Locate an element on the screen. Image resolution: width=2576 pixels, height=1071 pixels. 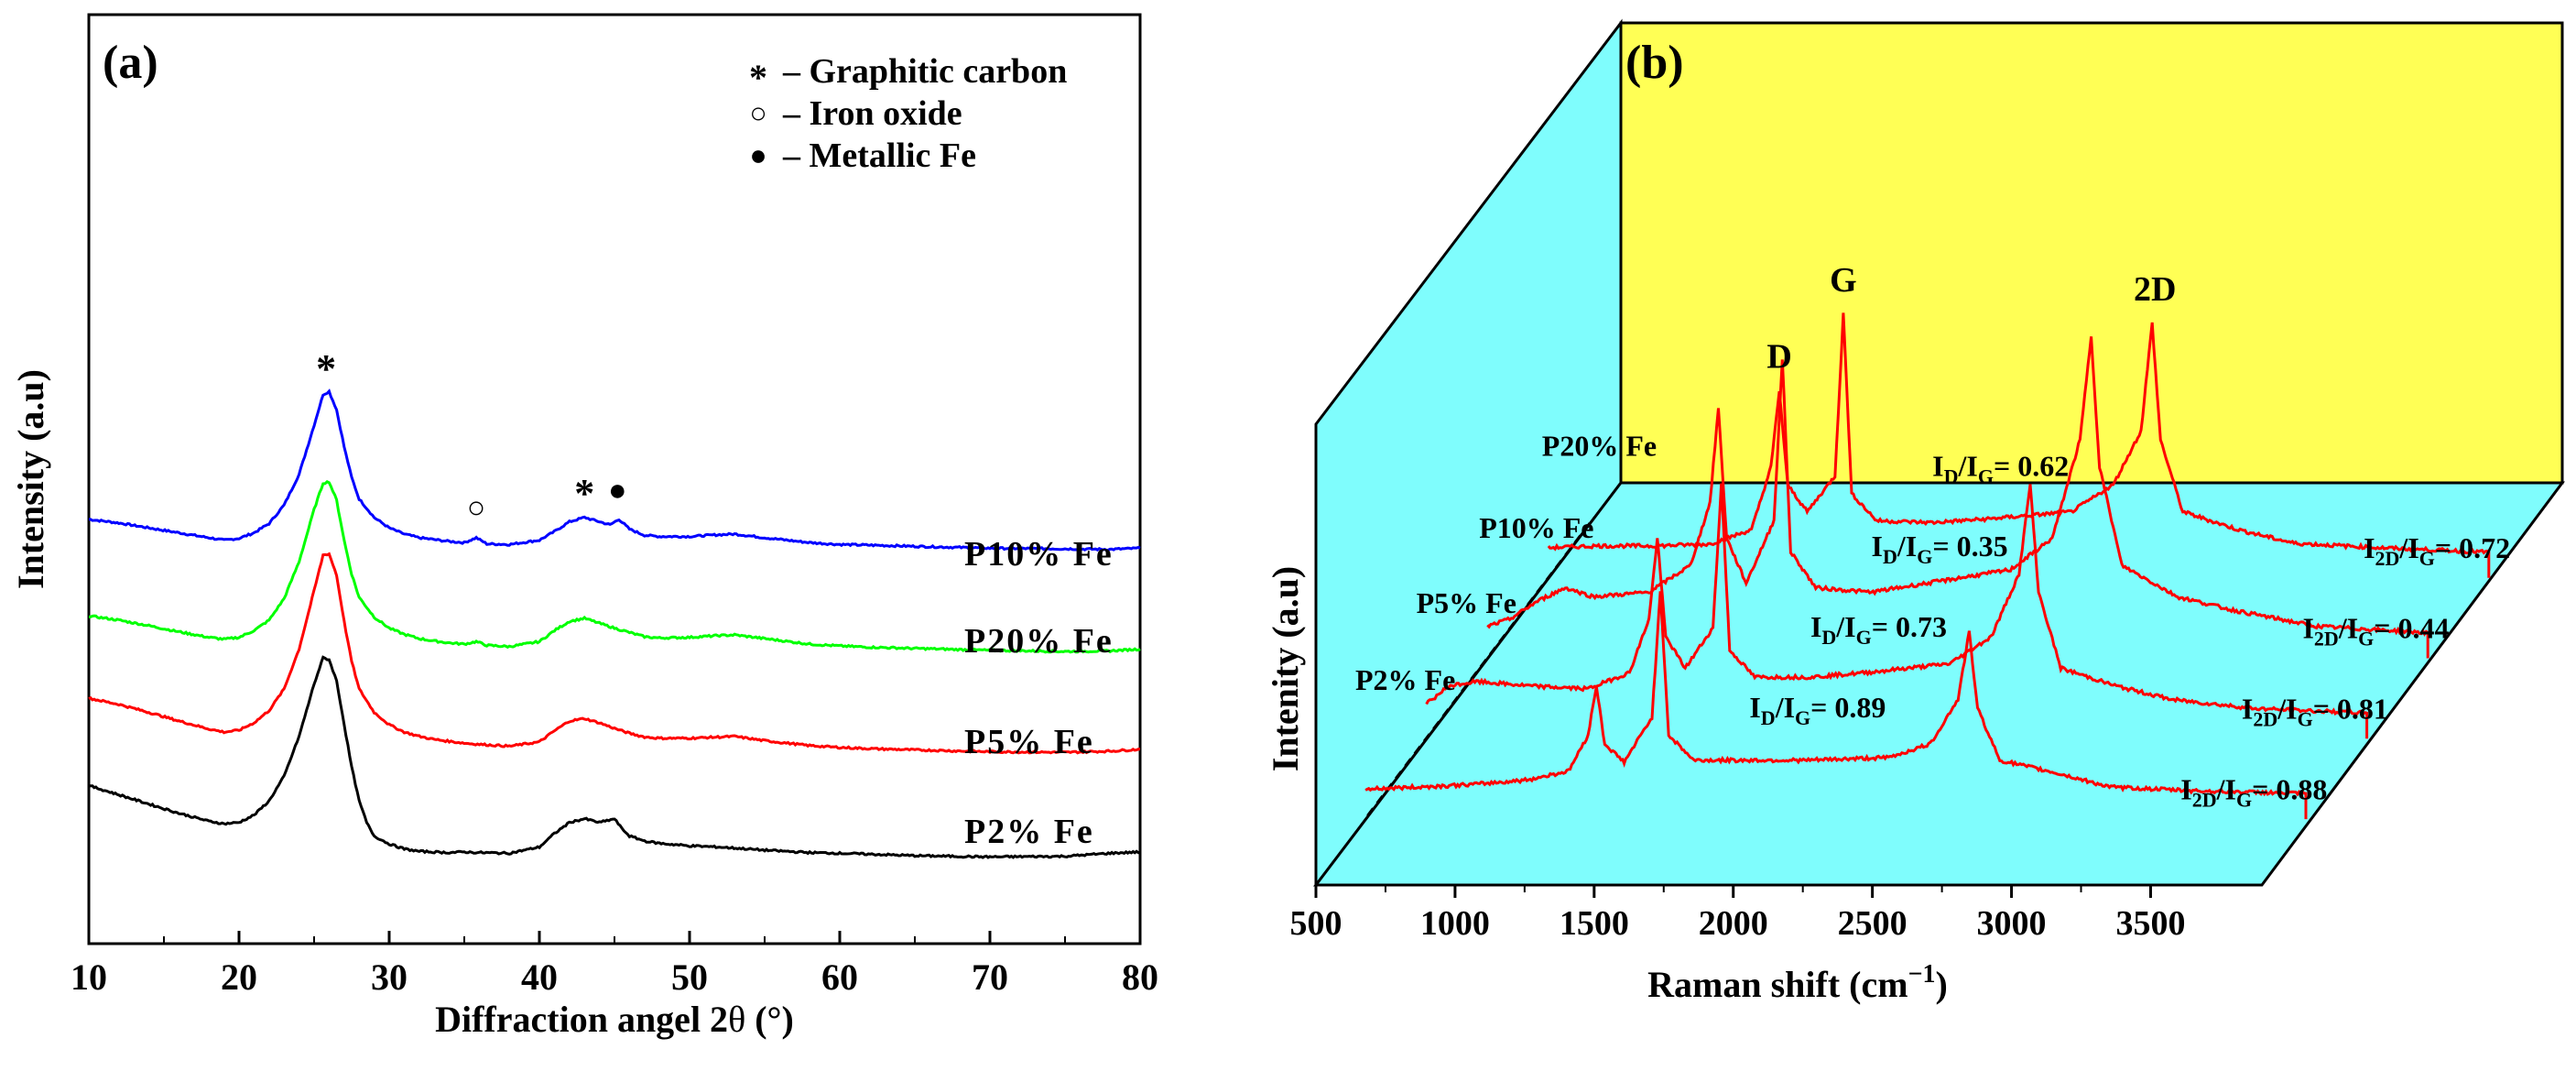
series-label-p2: P2% Fe is located at coordinates (1029, 832).